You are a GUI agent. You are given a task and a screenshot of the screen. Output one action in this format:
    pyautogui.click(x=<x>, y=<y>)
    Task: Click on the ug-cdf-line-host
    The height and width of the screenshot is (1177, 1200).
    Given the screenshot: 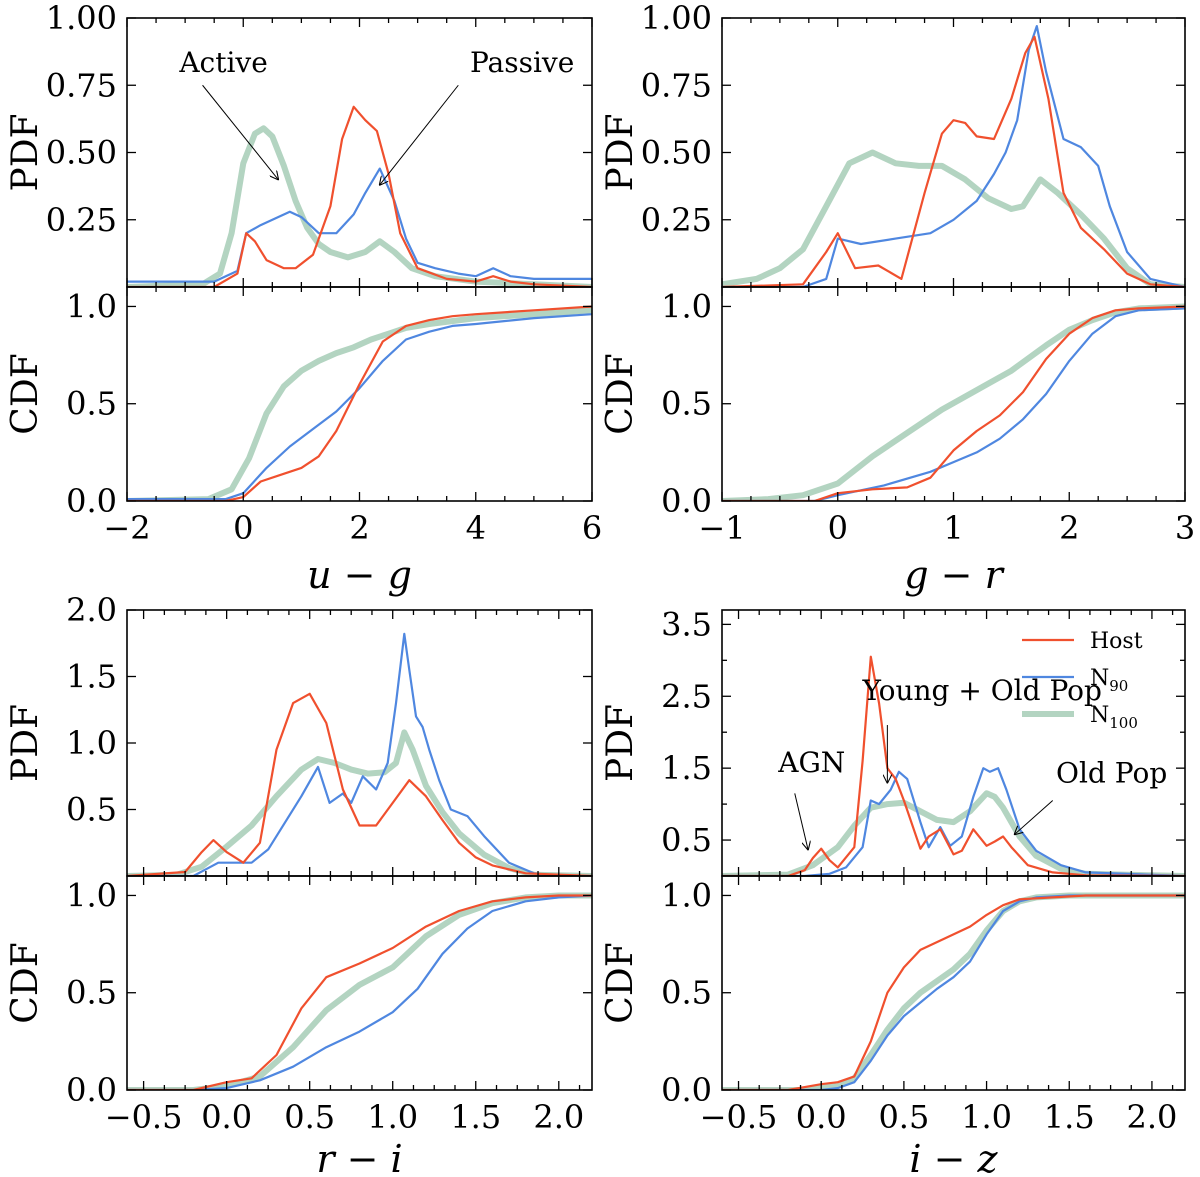 What is the action you would take?
    pyautogui.click(x=359, y=403)
    